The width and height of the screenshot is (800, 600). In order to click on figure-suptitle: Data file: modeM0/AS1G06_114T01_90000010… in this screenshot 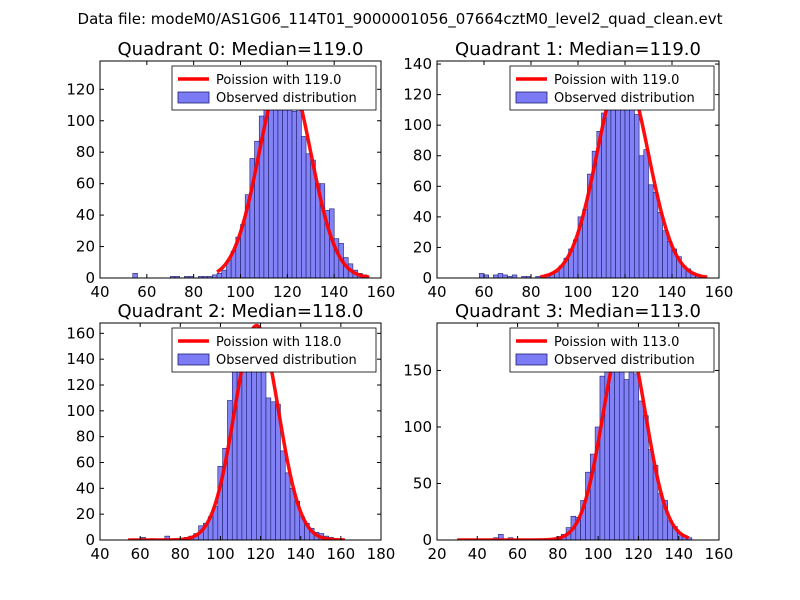, I will do `click(400, 19)`.